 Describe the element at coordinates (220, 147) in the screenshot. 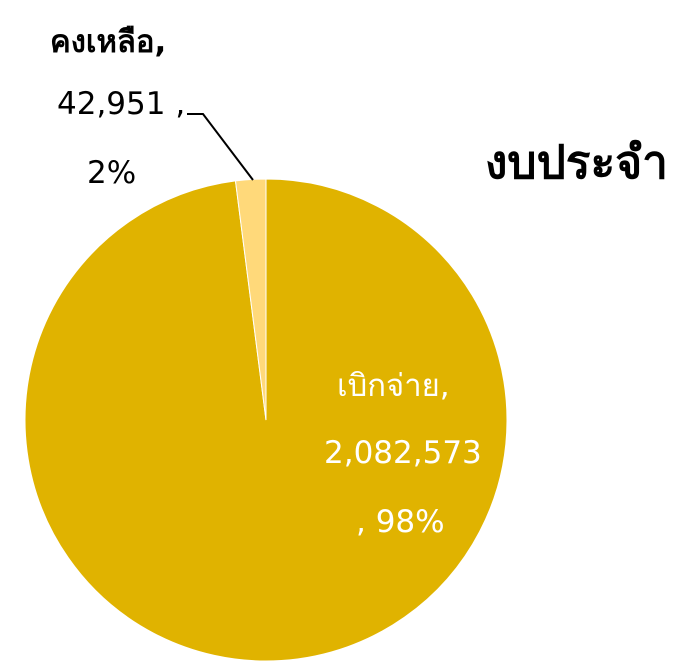

I see `leader-line-remaining` at that location.